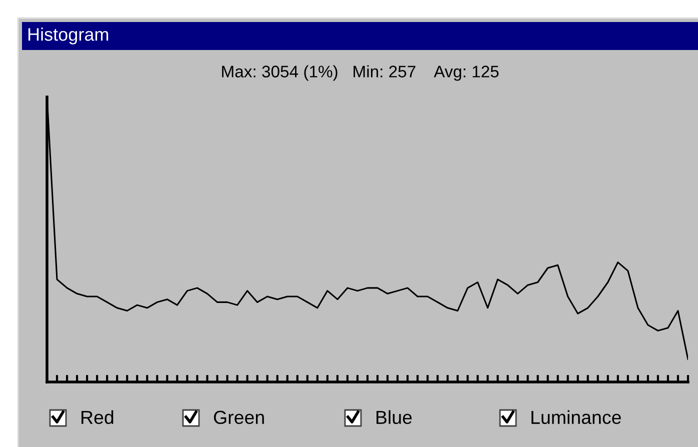 This screenshot has height=447, width=698. What do you see at coordinates (68, 36) in the screenshot?
I see `chart-title: Histogram` at bounding box center [68, 36].